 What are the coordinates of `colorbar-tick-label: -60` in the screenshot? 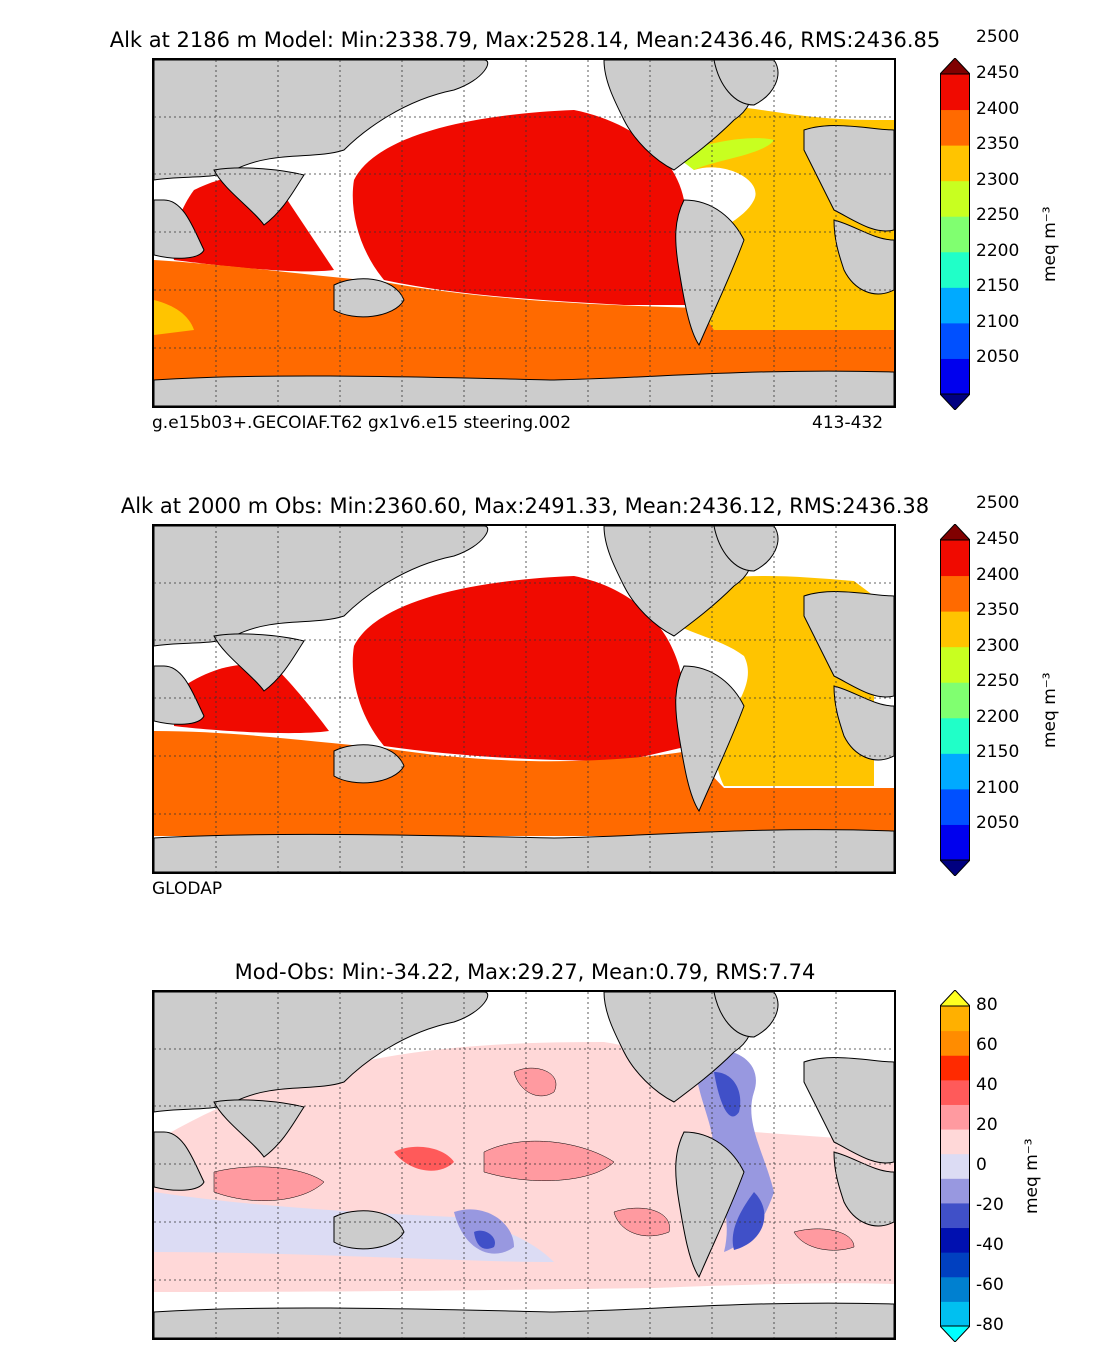 It's located at (990, 1285).